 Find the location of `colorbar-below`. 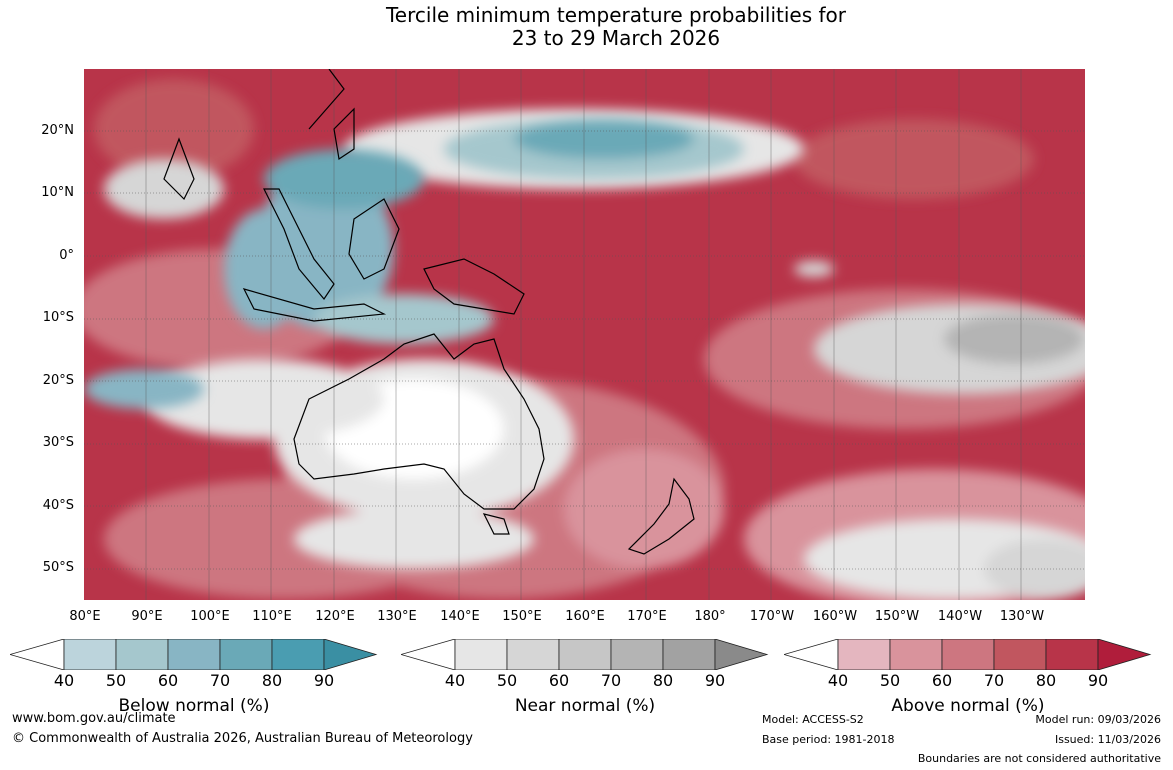

colorbar-below is located at coordinates (194, 654).